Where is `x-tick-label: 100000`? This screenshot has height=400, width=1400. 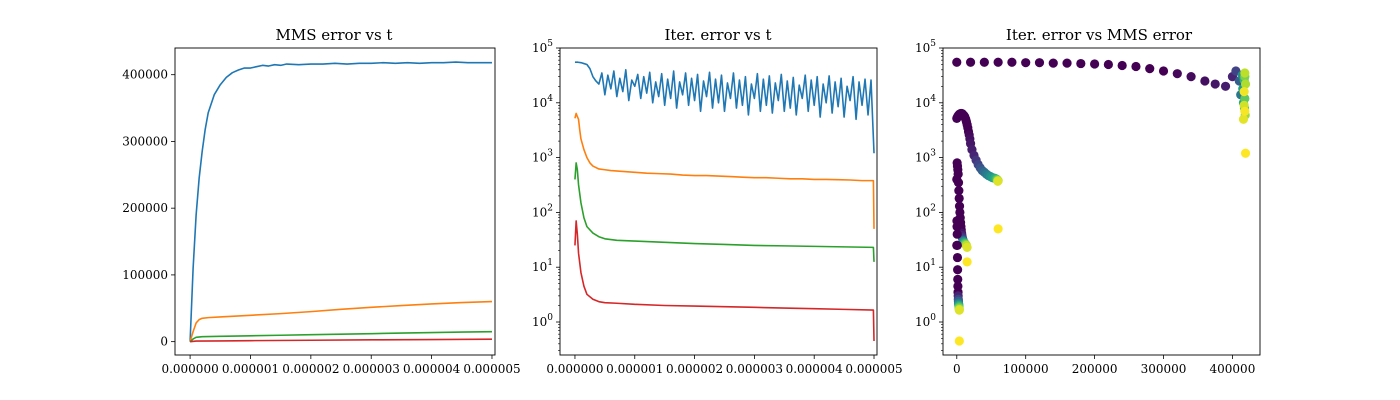 x-tick-label: 100000 is located at coordinates (1026, 369).